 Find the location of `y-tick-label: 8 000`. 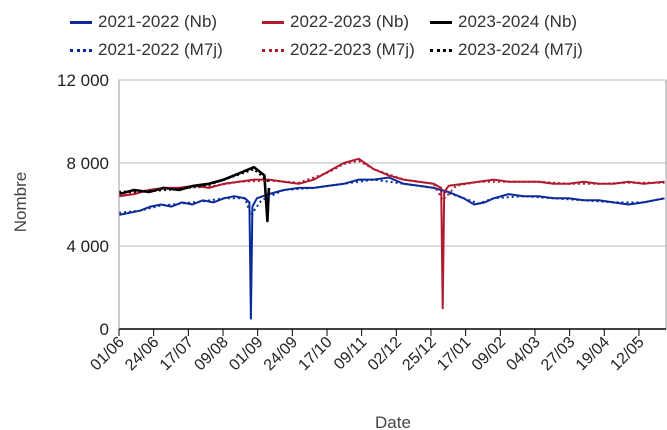

y-tick-label: 8 000 is located at coordinates (87, 163).